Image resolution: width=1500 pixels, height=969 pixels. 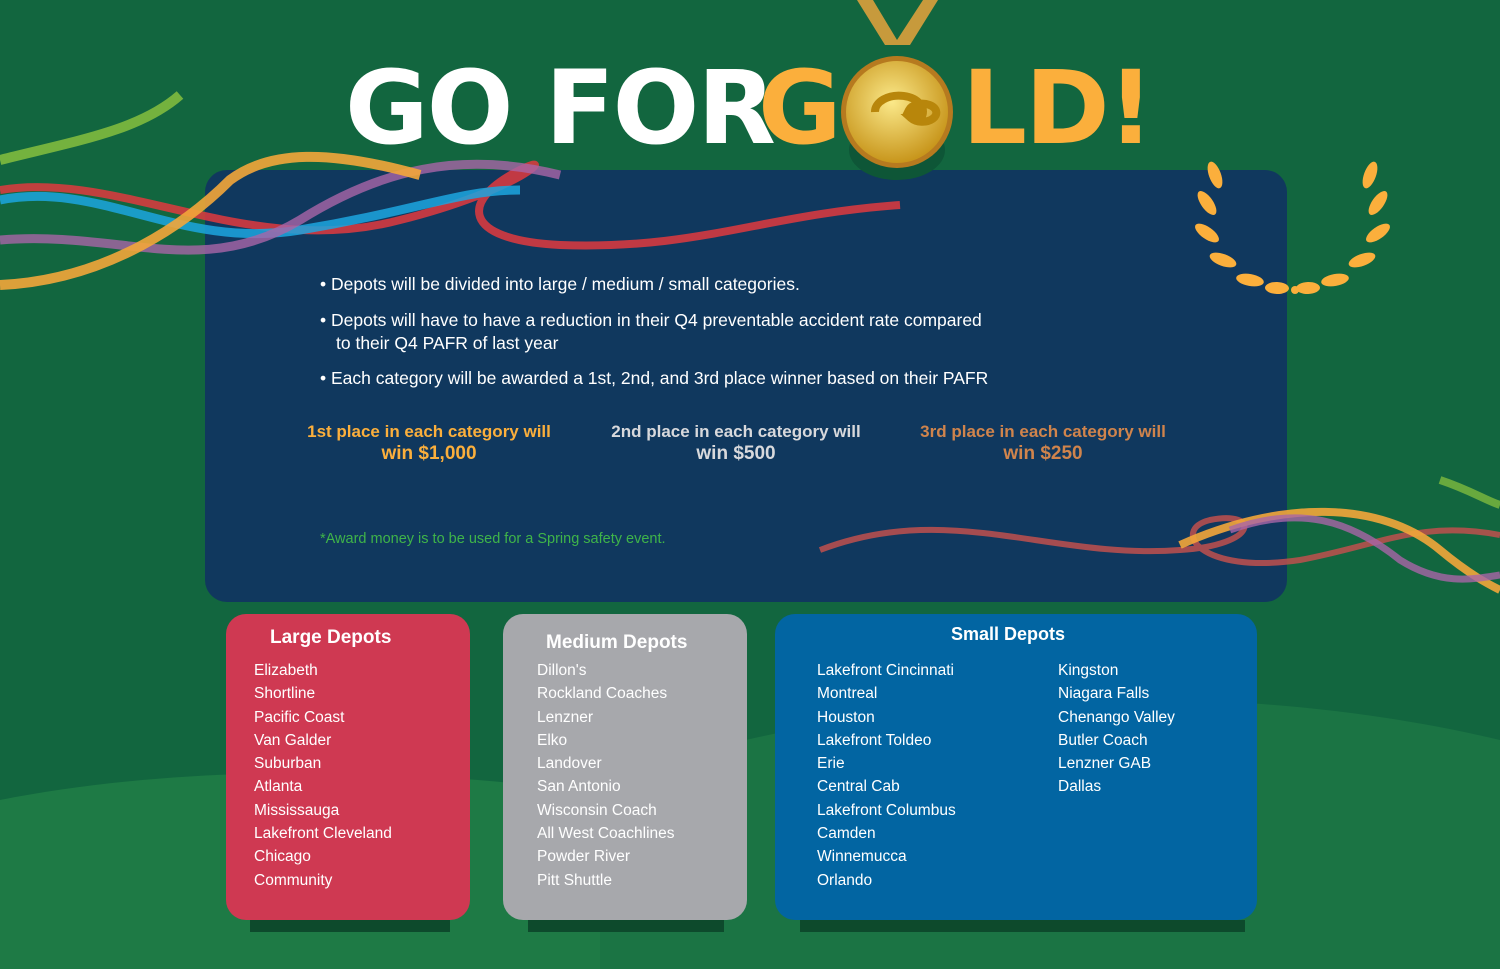 What do you see at coordinates (323, 834) in the screenshot?
I see `depot-item: Lakefront Cleveland` at bounding box center [323, 834].